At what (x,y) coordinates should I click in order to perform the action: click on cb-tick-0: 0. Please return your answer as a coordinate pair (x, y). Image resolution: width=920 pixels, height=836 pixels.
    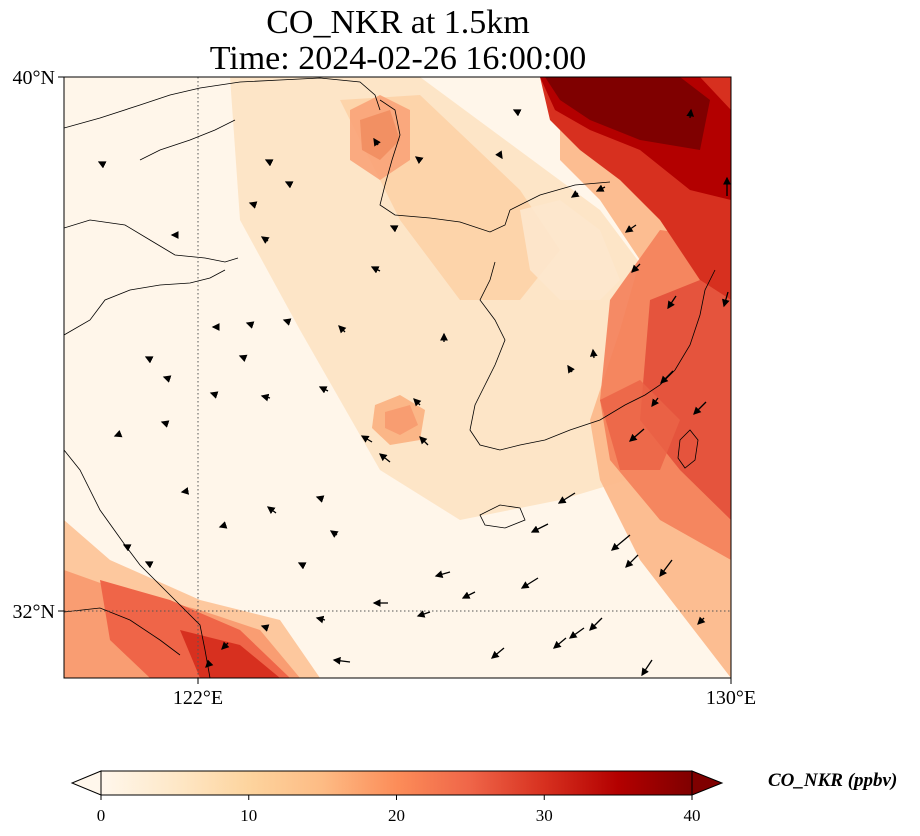
    Looking at the image, I should click on (101, 815).